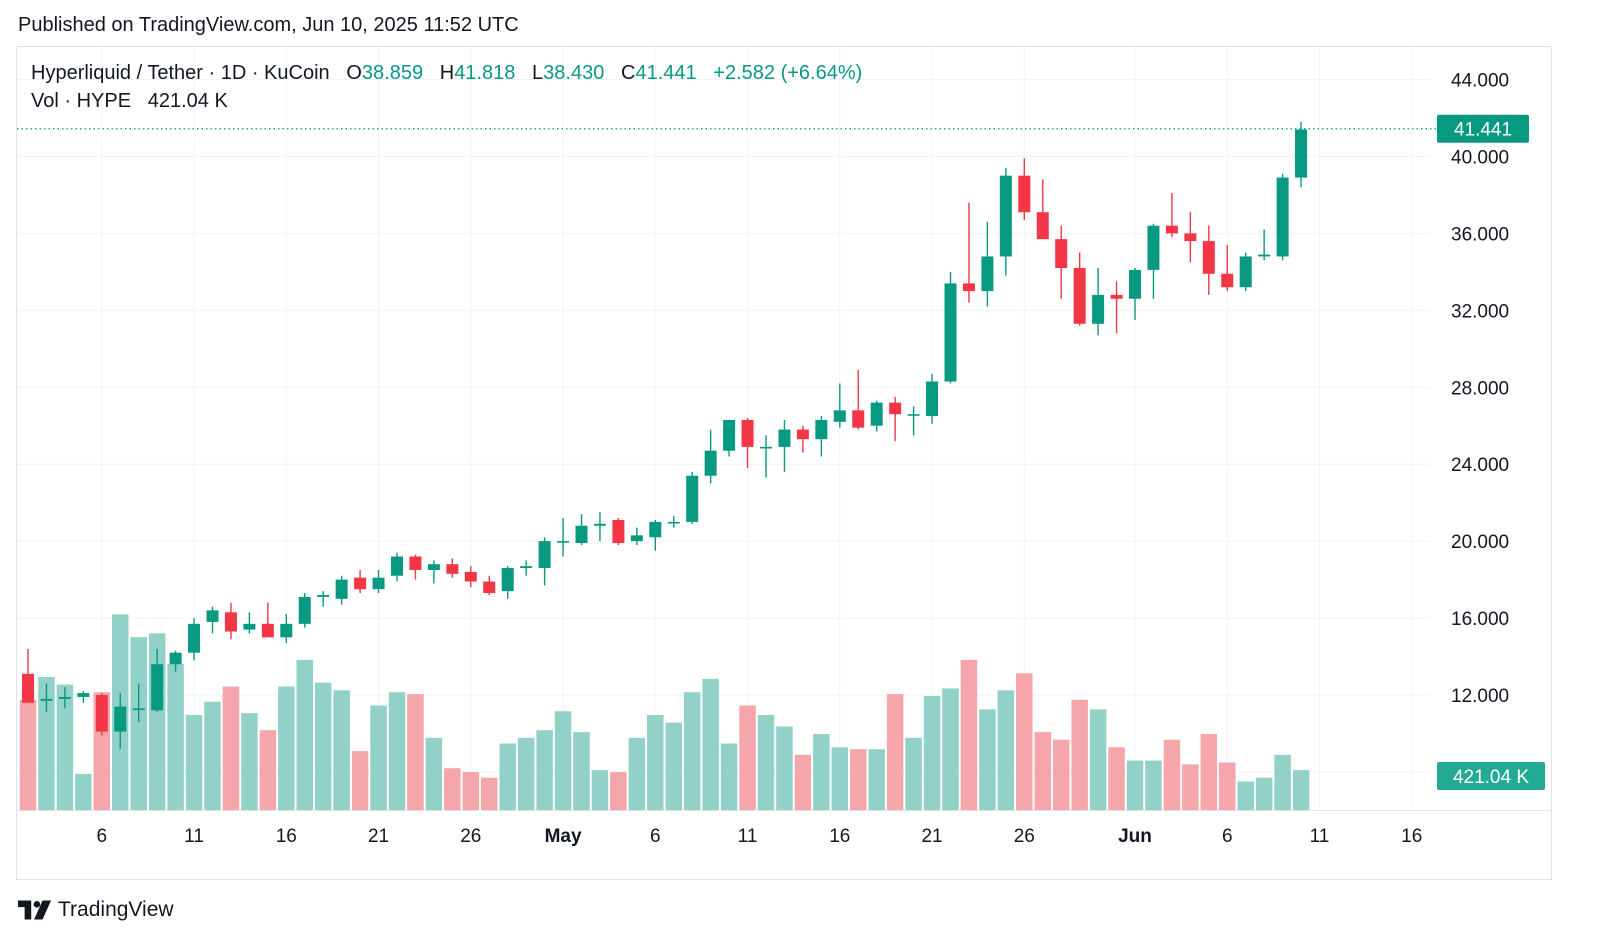 The height and width of the screenshot is (936, 1600). I want to click on high-label: H, so click(447, 73).